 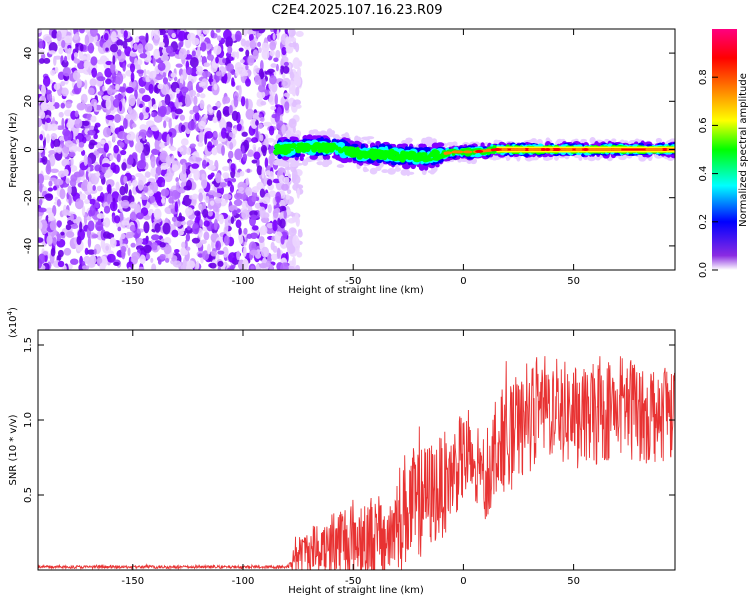 What do you see at coordinates (724, 149) in the screenshot?
I see `colorbar` at bounding box center [724, 149].